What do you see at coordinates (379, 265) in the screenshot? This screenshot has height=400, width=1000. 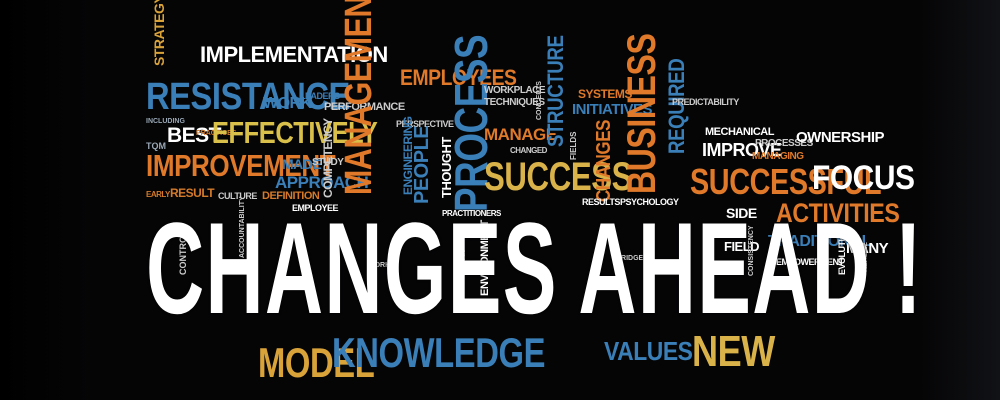 I see `word-work-small: WORK` at bounding box center [379, 265].